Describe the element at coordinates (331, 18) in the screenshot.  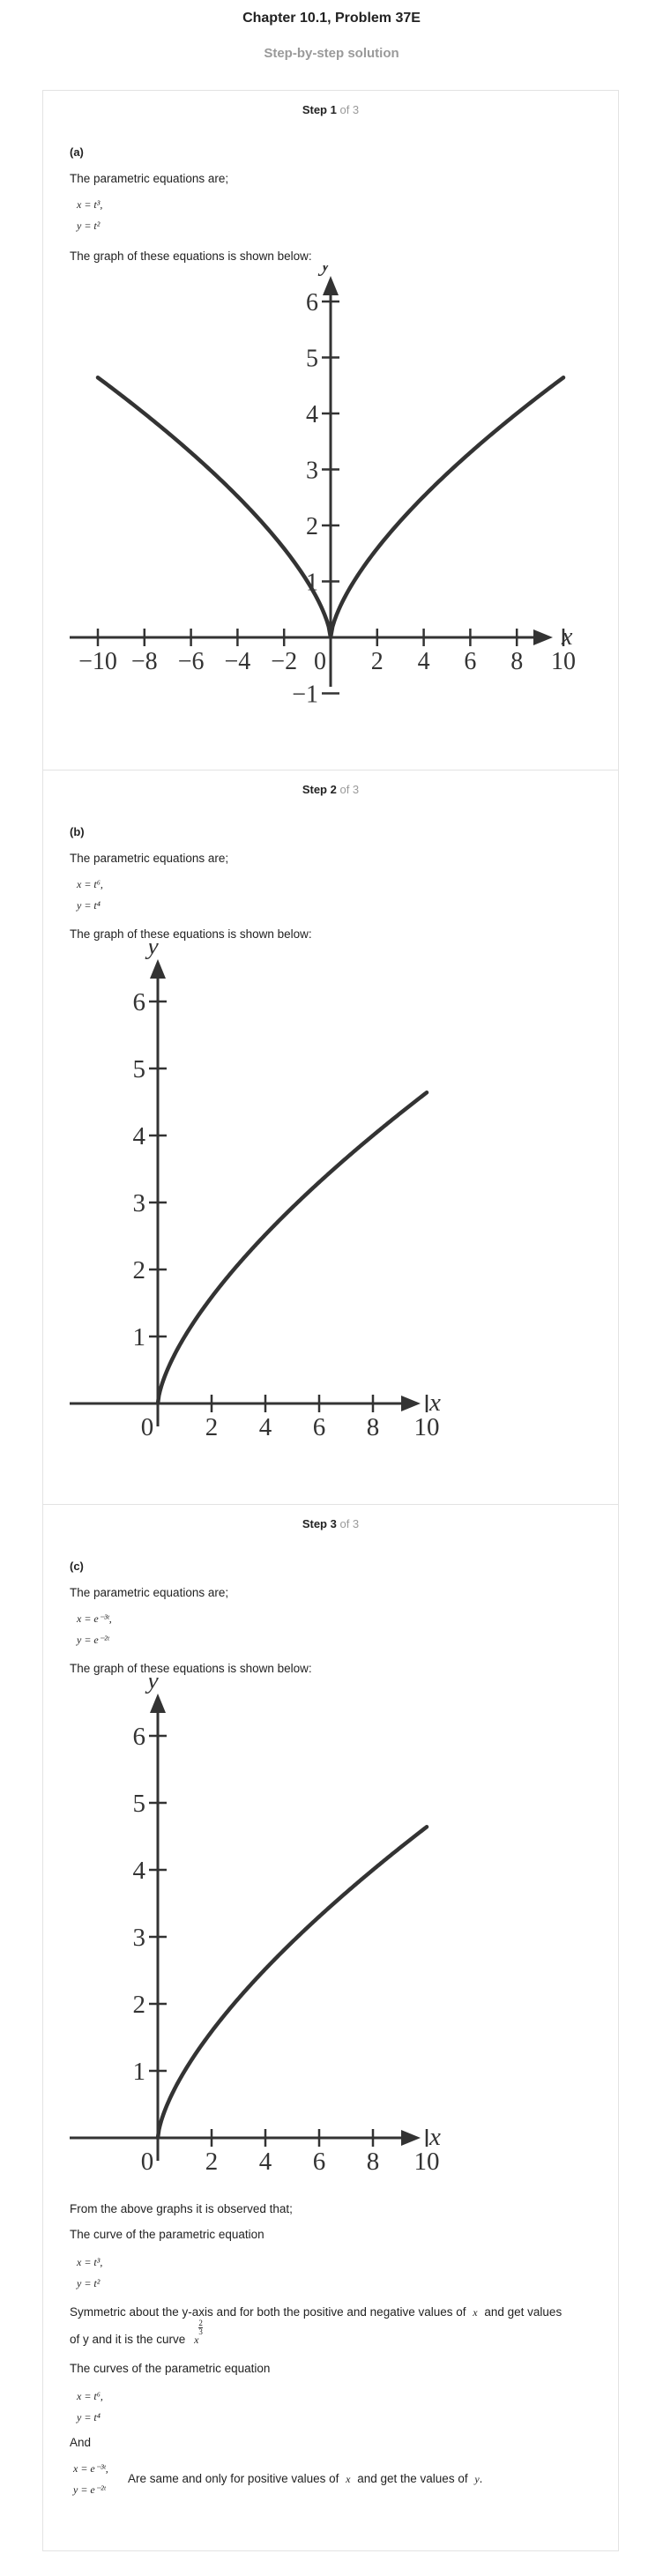
I see `page-title: Chapter 10.1, Problem 37E` at that location.